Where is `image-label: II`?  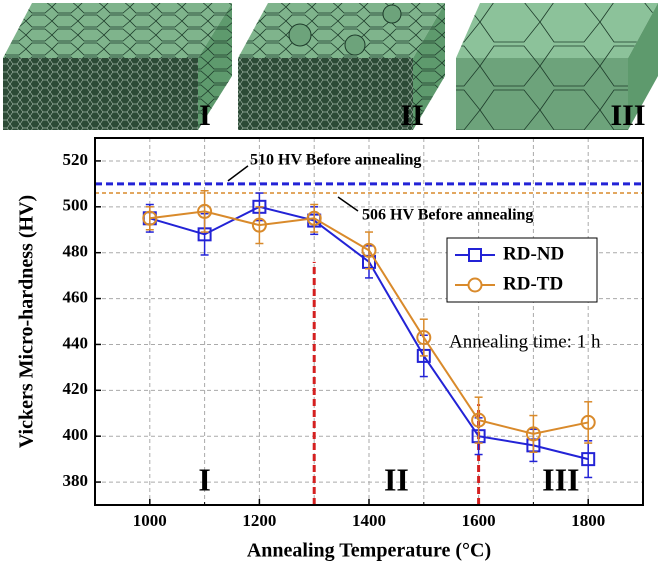 image-label: II is located at coordinates (411, 115).